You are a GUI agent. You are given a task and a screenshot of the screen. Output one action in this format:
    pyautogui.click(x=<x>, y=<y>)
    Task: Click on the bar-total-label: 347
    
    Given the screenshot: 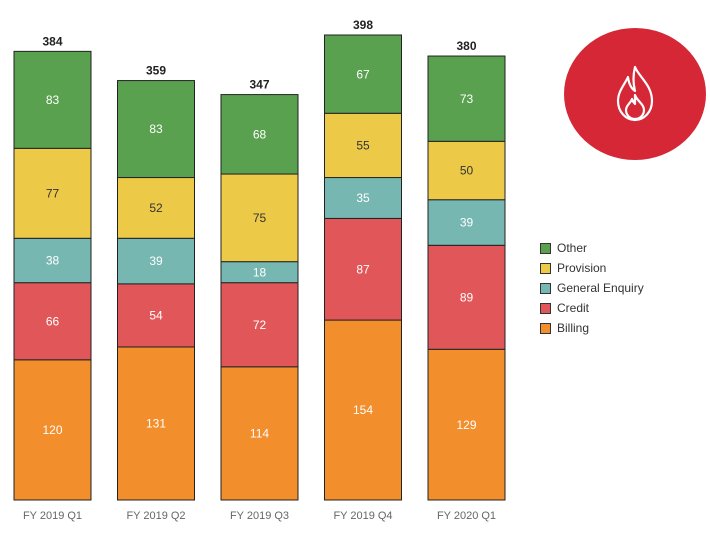 What is the action you would take?
    pyautogui.click(x=259, y=85)
    